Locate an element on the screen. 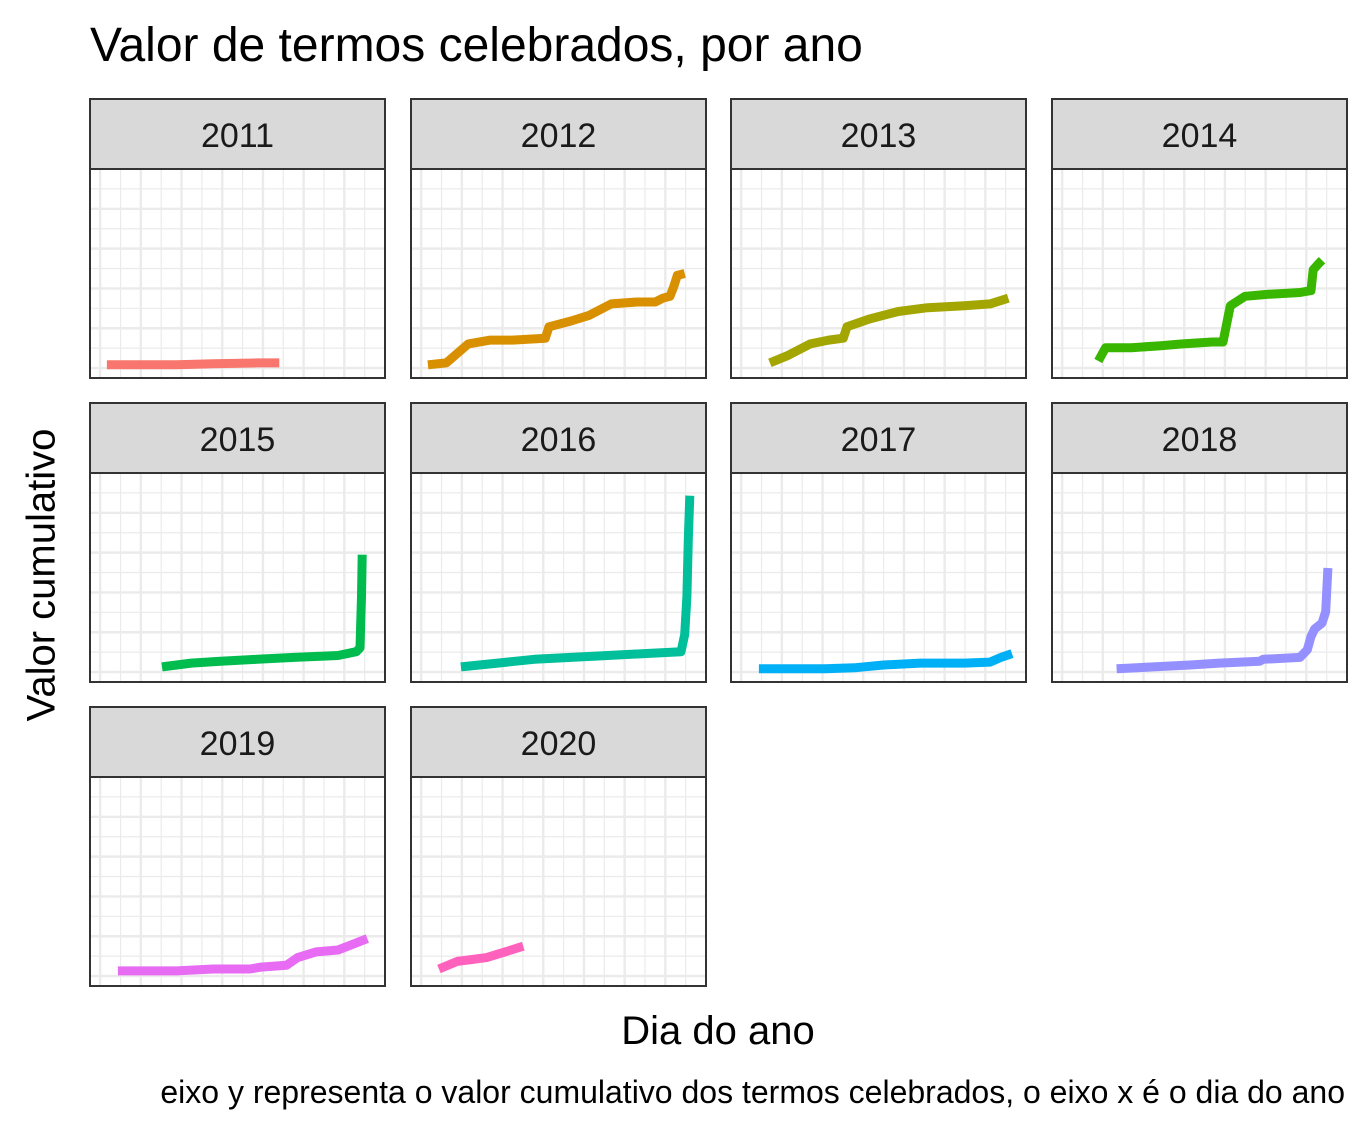  facet-strip-label: 2013 is located at coordinates (879, 136).